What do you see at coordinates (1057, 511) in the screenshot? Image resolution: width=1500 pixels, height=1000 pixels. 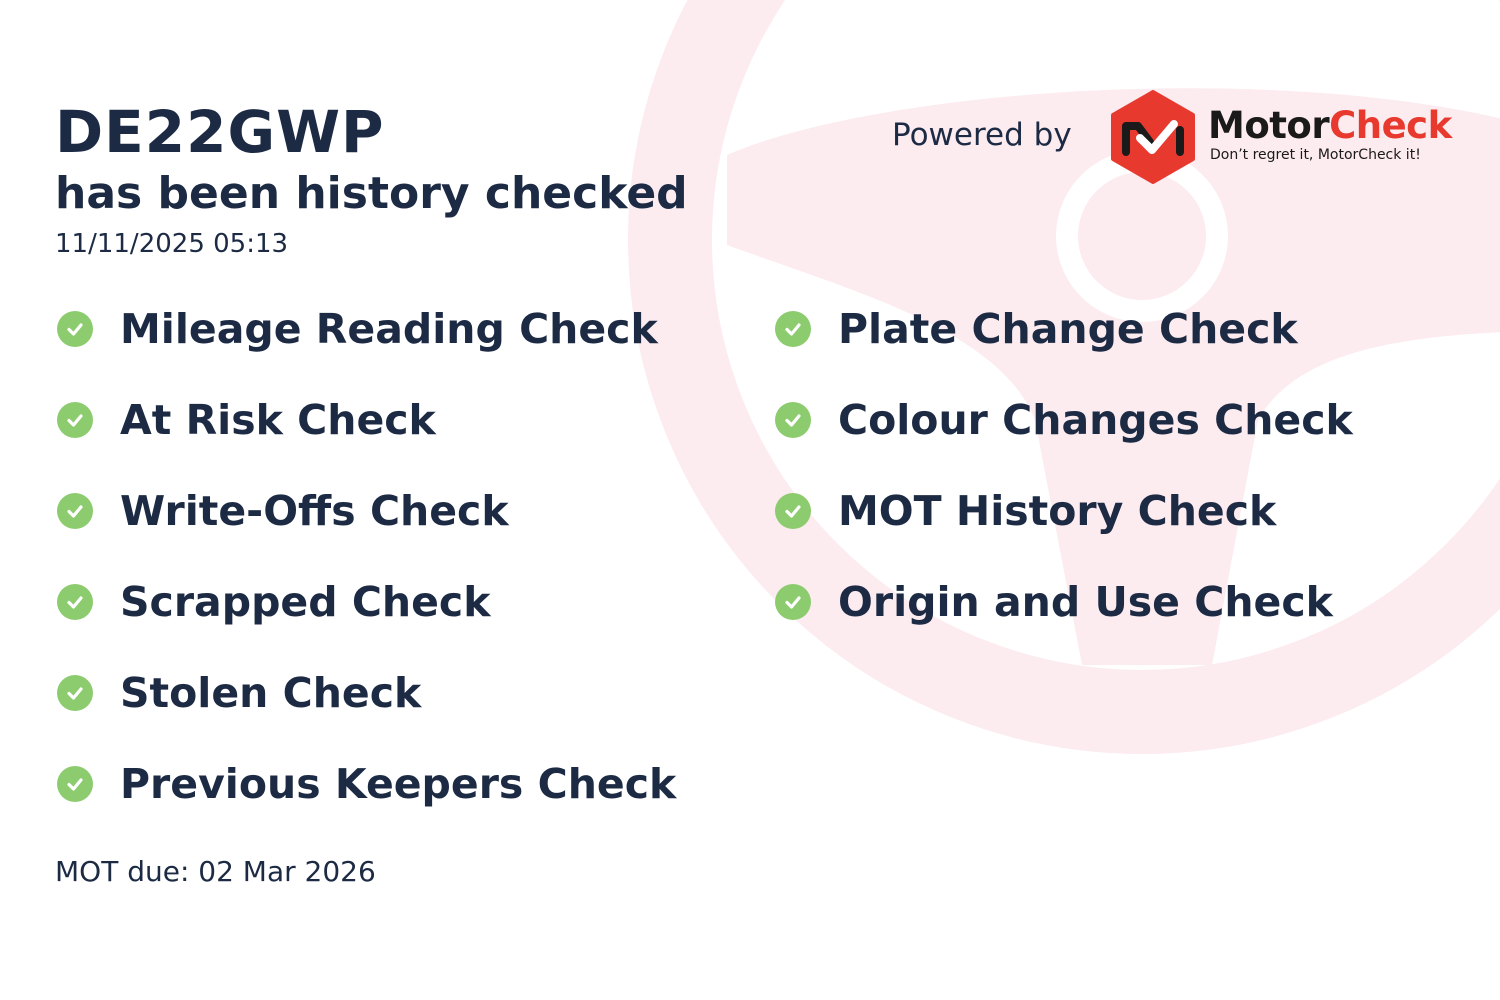 I see `check-label: MOT History Check` at bounding box center [1057, 511].